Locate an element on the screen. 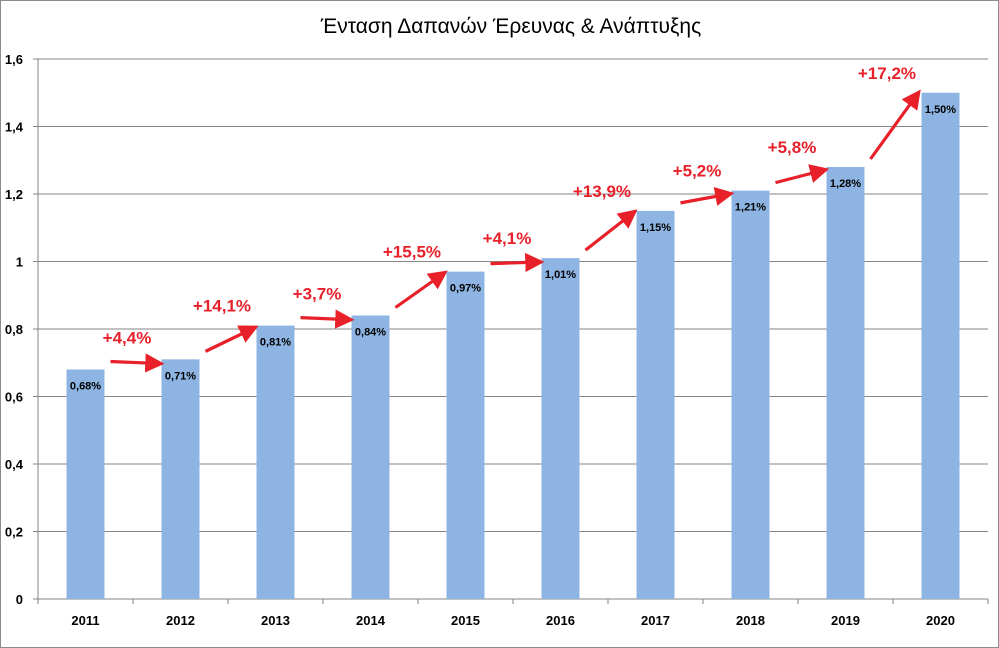 This screenshot has height=648, width=999. growth-label: +4,1% is located at coordinates (507, 238).